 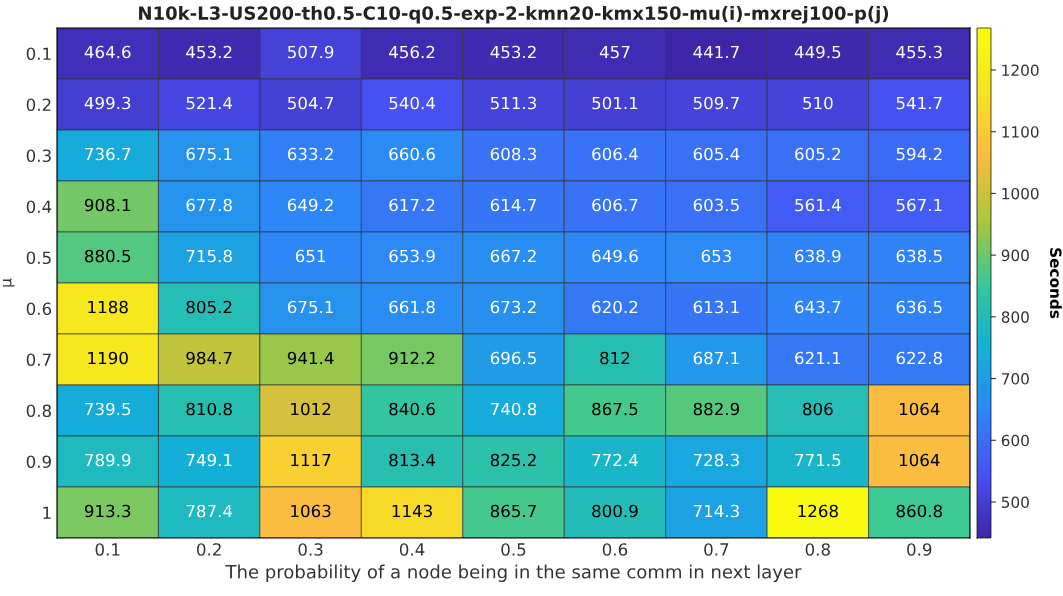 What do you see at coordinates (108, 358) in the screenshot?
I see `data-label: 1190` at bounding box center [108, 358].